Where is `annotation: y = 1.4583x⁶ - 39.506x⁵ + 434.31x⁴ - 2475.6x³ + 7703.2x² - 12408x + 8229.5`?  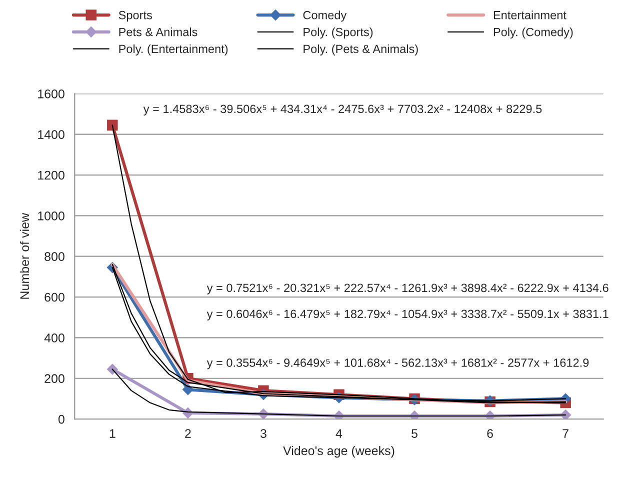 annotation: y = 1.4583x⁶ - 39.506x⁵ + 434.31x⁴ - 2475.6x³ + 7703.2x² - 12408x + 8229.5 is located at coordinates (342, 110).